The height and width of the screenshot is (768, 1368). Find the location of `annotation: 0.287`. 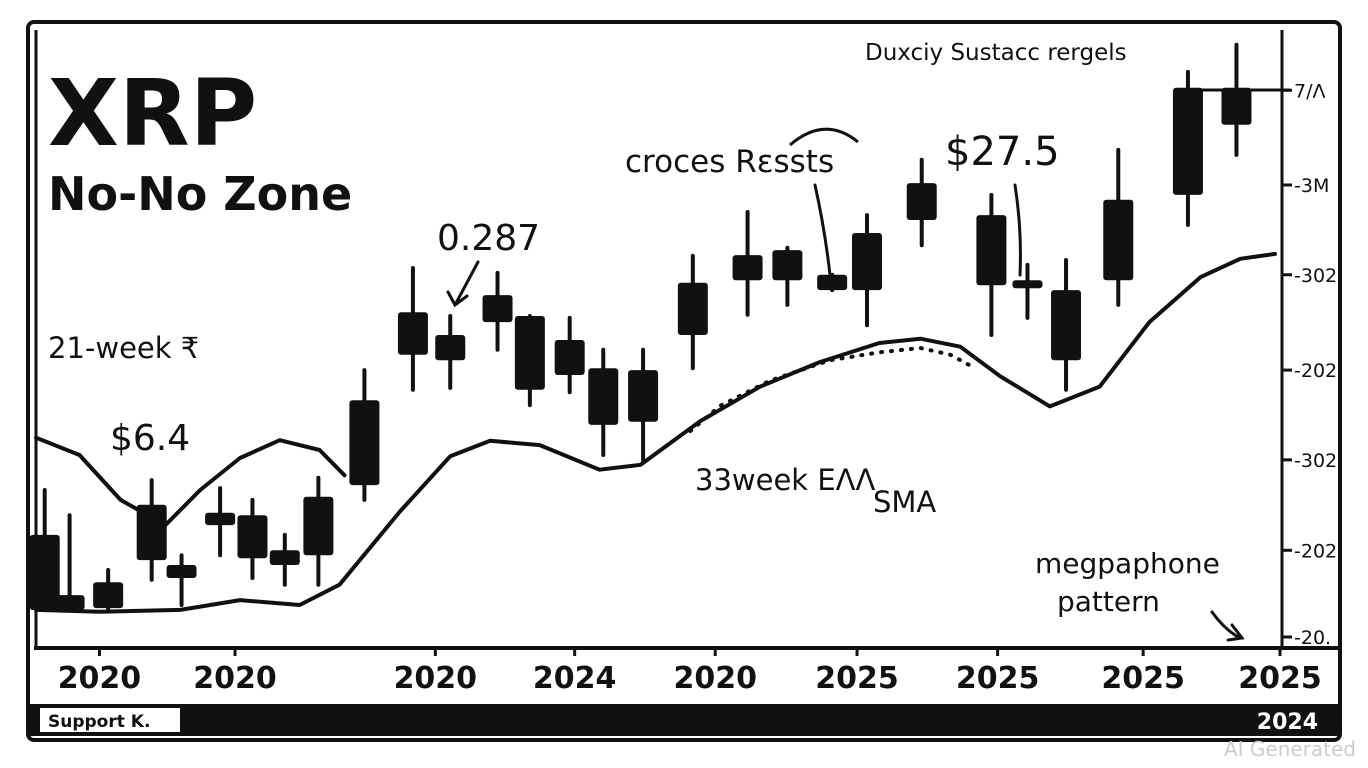

annotation: 0.287 is located at coordinates (488, 238).